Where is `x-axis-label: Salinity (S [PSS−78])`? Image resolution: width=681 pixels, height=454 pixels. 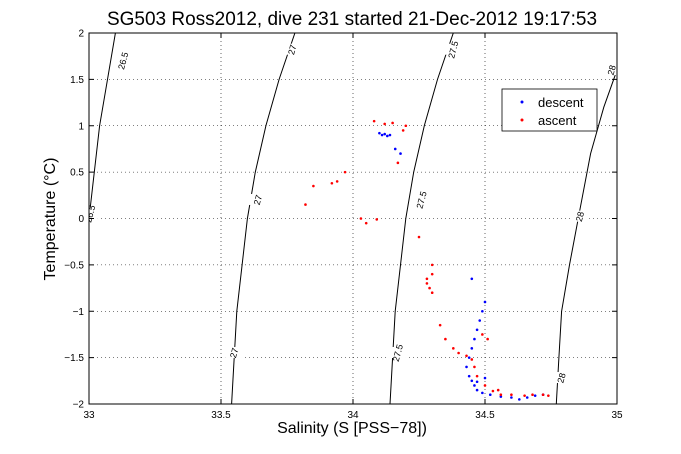 x-axis-label: Salinity (S [PSS−78]) is located at coordinates (352, 428).